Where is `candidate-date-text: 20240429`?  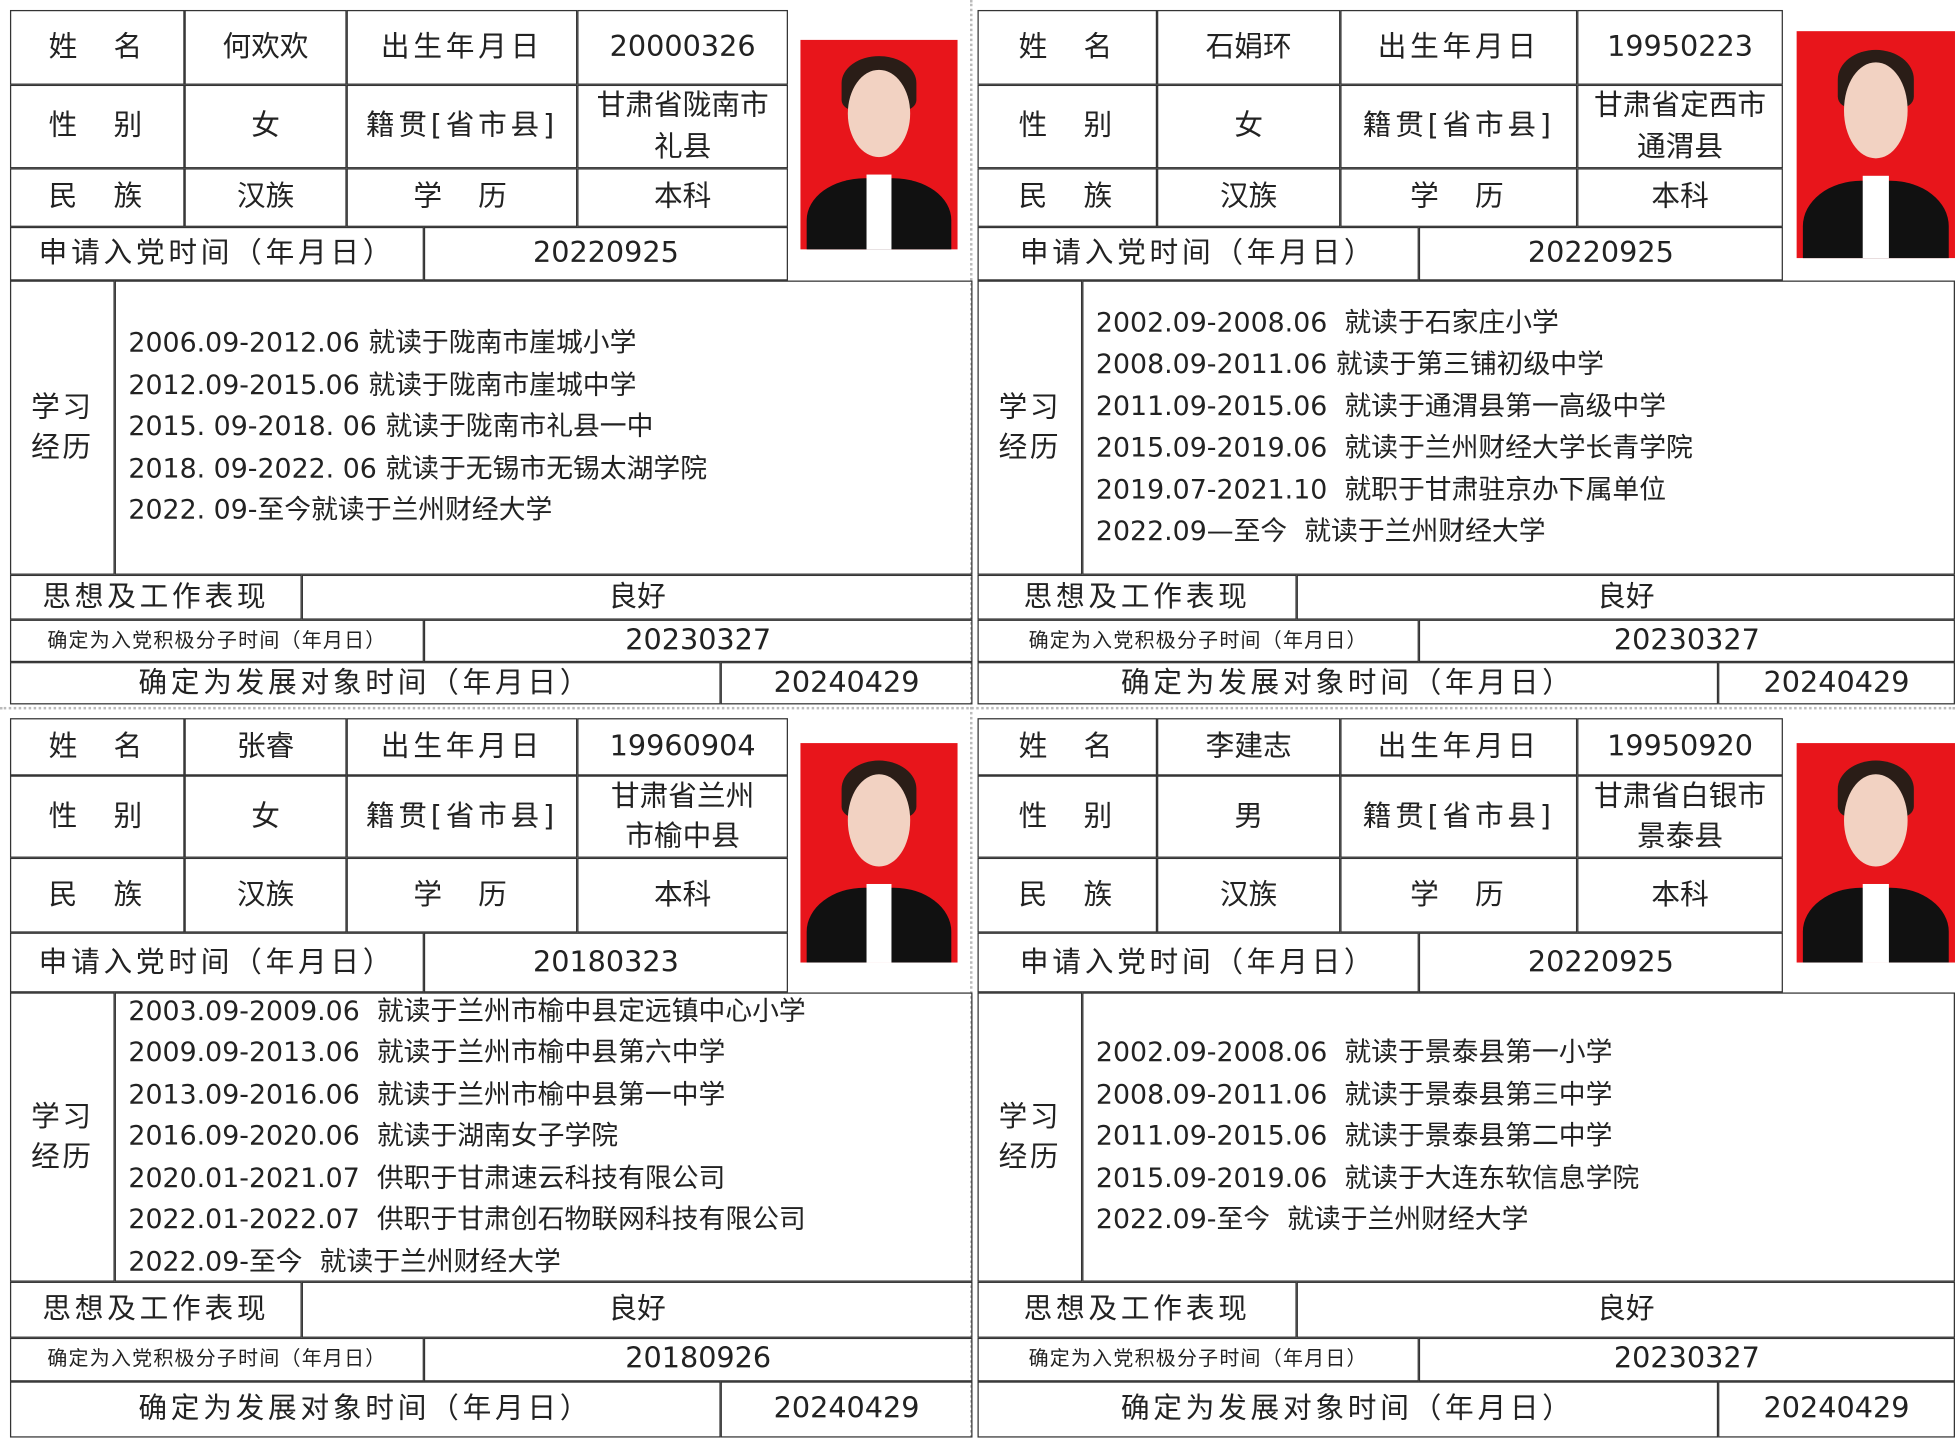
candidate-date-text: 20240429 is located at coordinates (846, 1409).